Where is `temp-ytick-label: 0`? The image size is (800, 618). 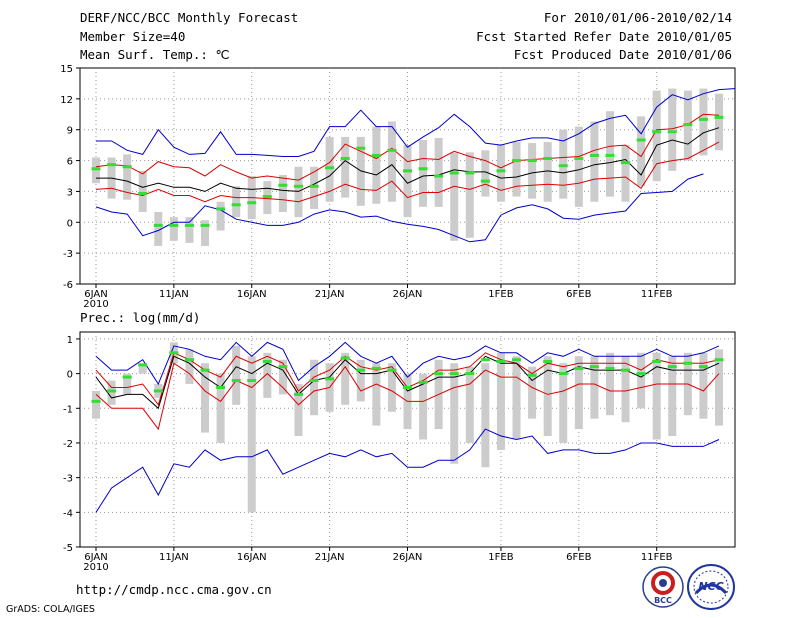
temp-ytick-label: 0 is located at coordinates (70, 223).